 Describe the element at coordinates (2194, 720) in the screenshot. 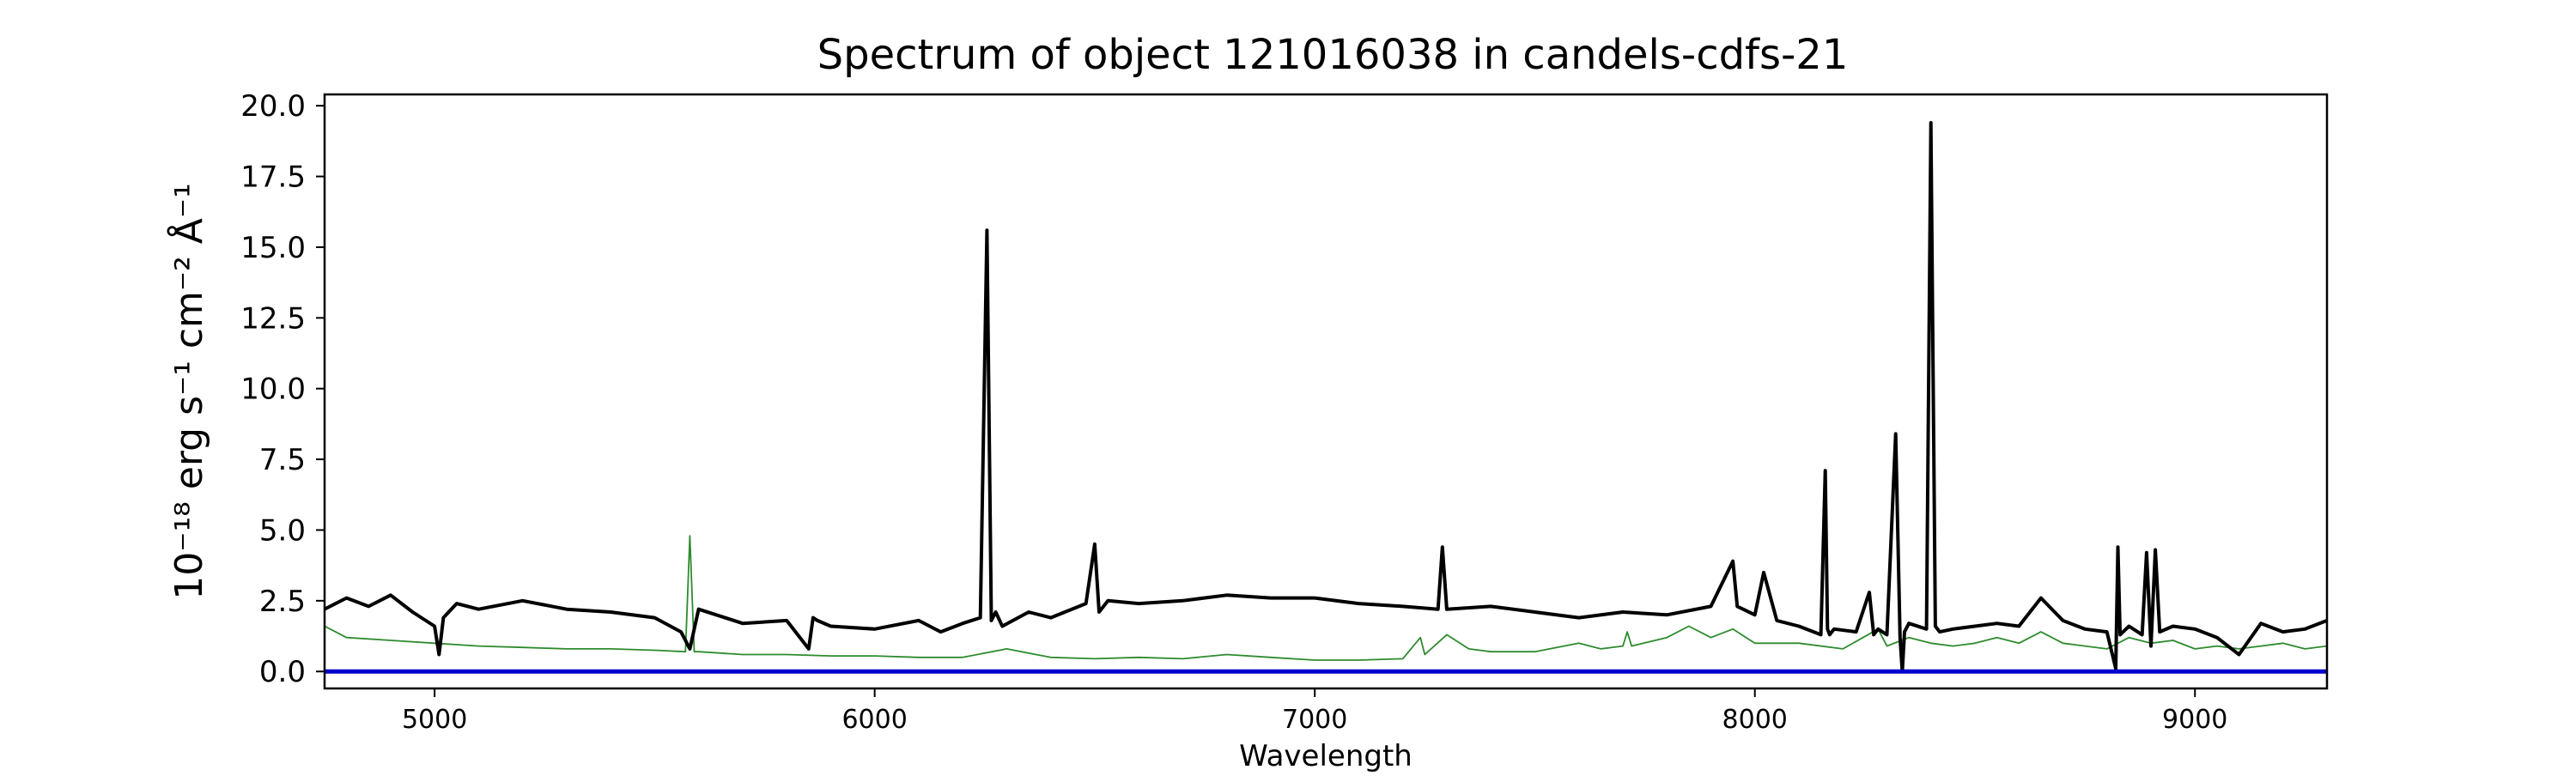

I see `x-tick-label: 9000` at that location.